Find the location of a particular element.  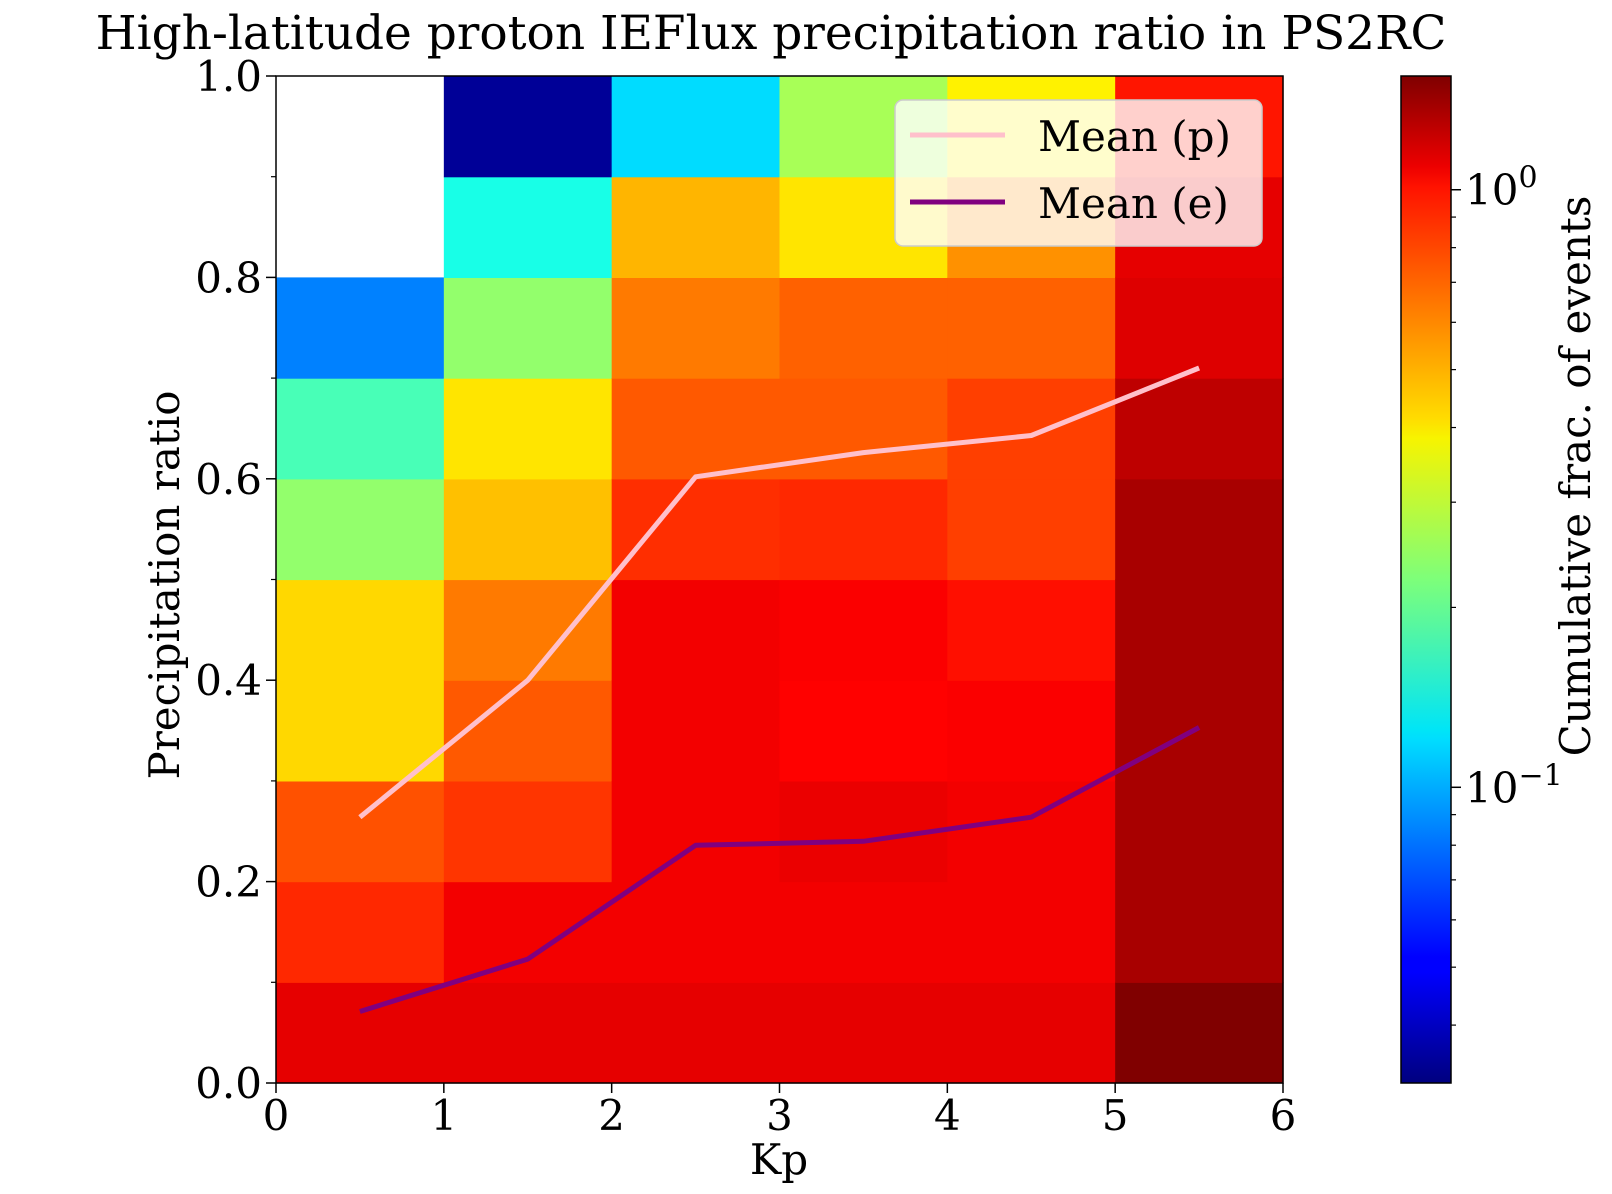

y-tick-label: 0.2 is located at coordinates (228, 882).